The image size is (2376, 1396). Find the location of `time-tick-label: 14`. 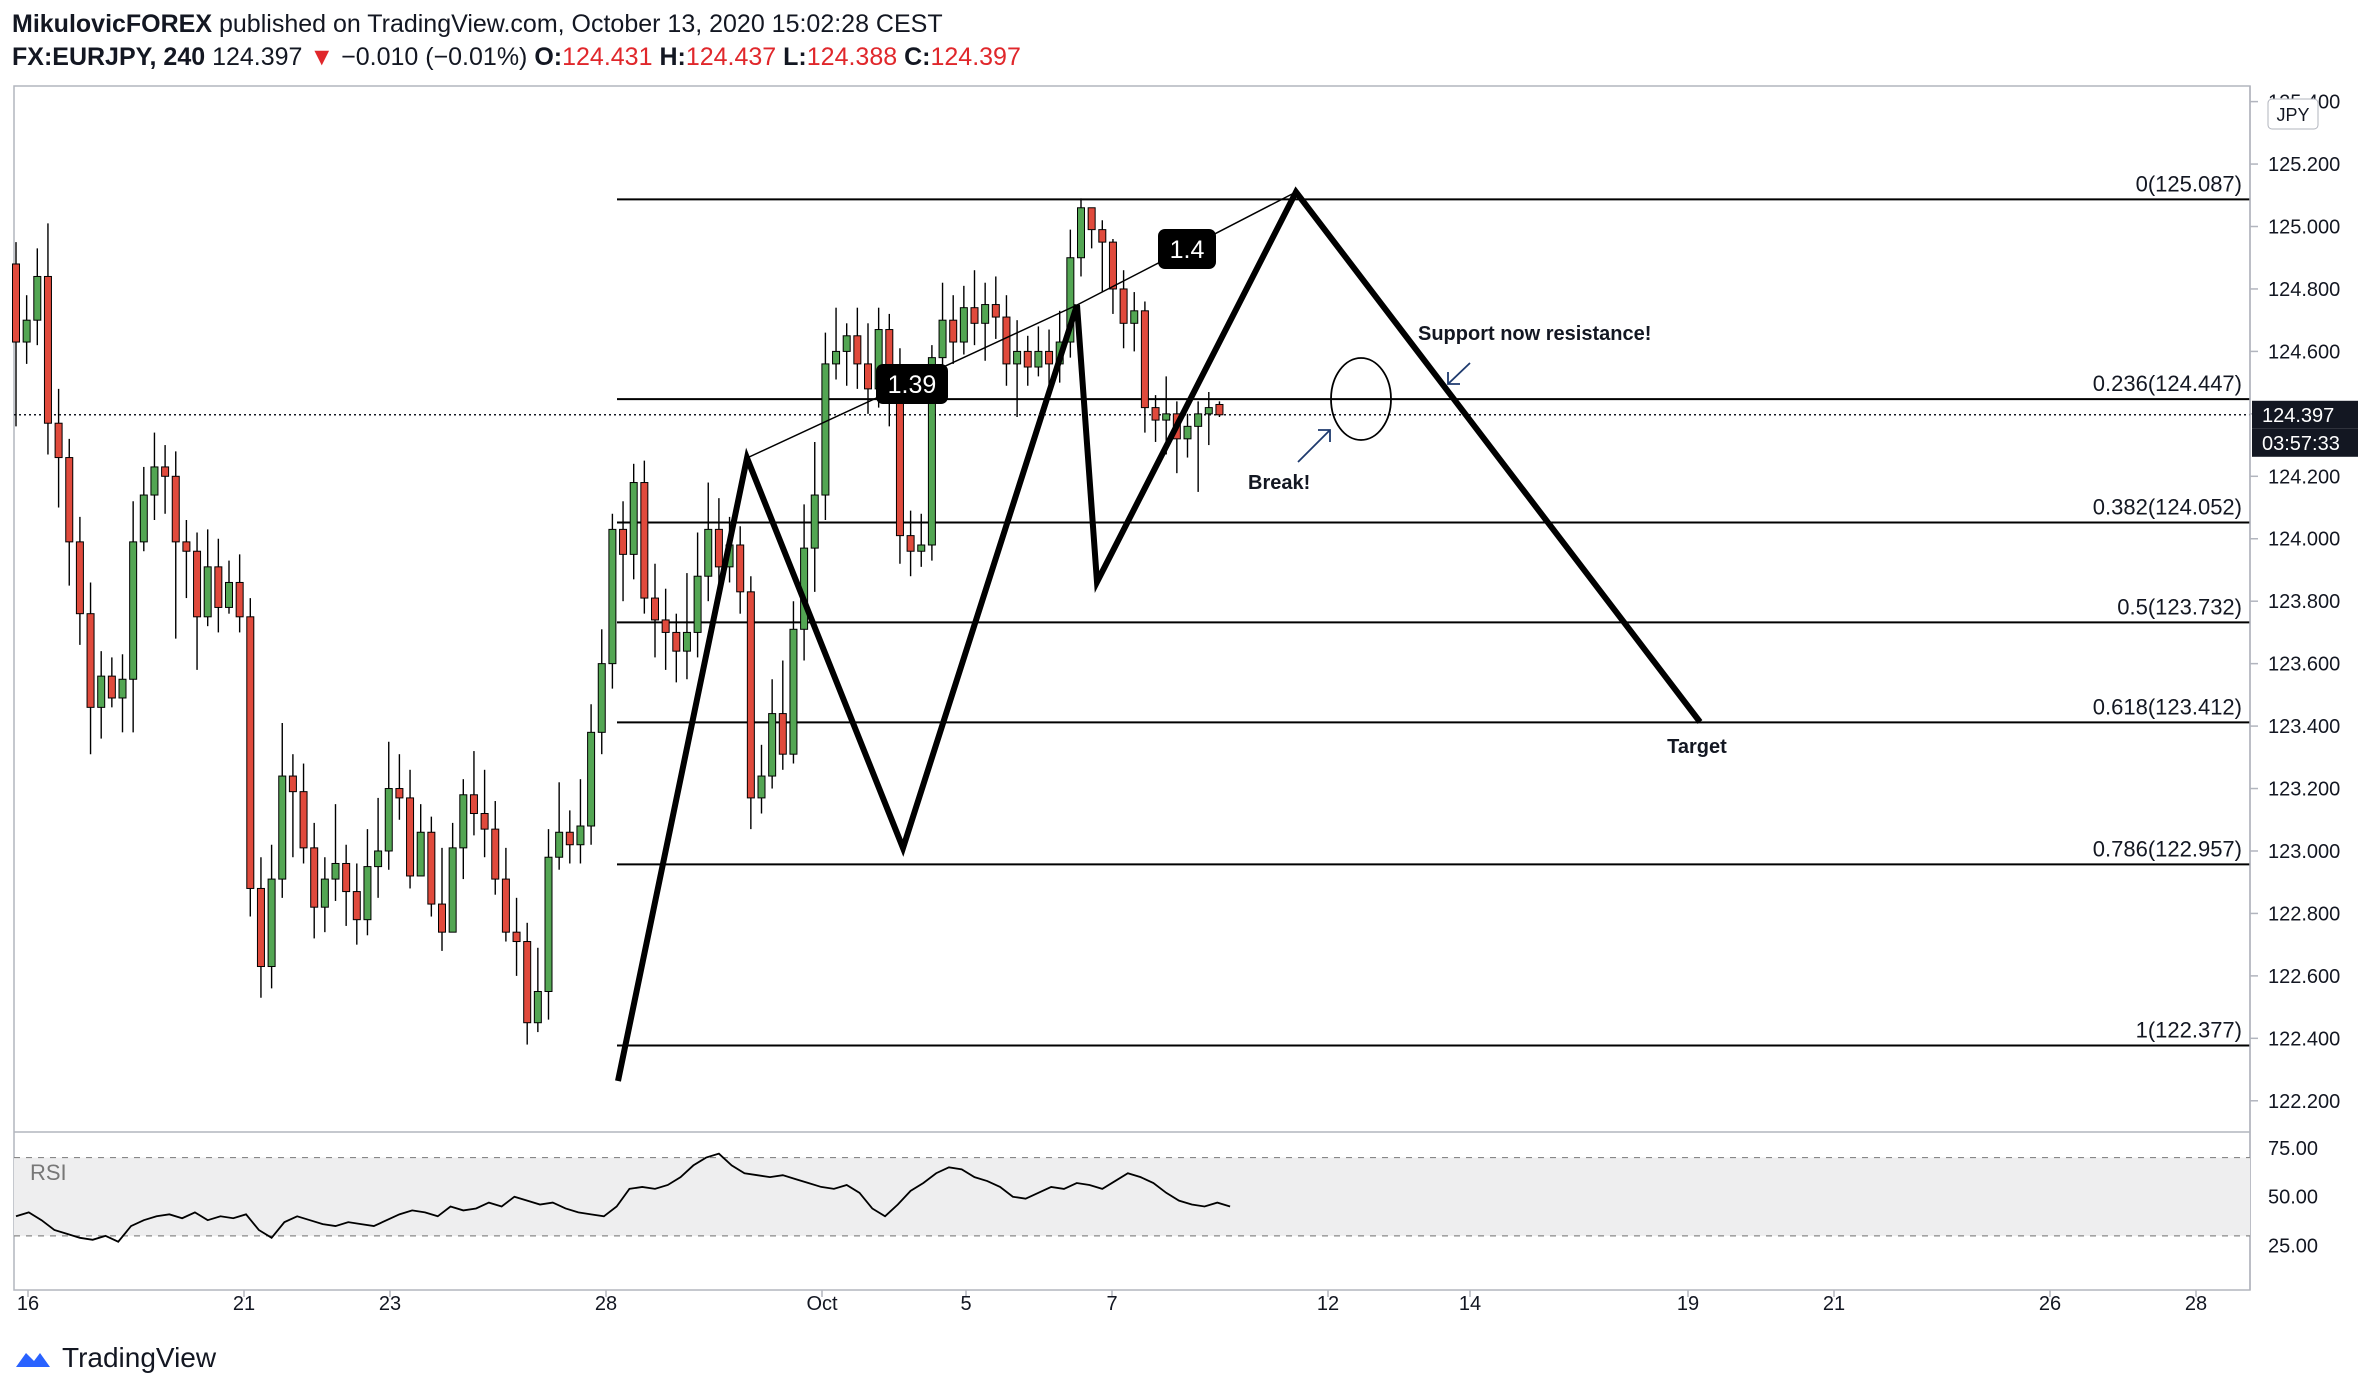

time-tick-label: 14 is located at coordinates (1470, 1304).